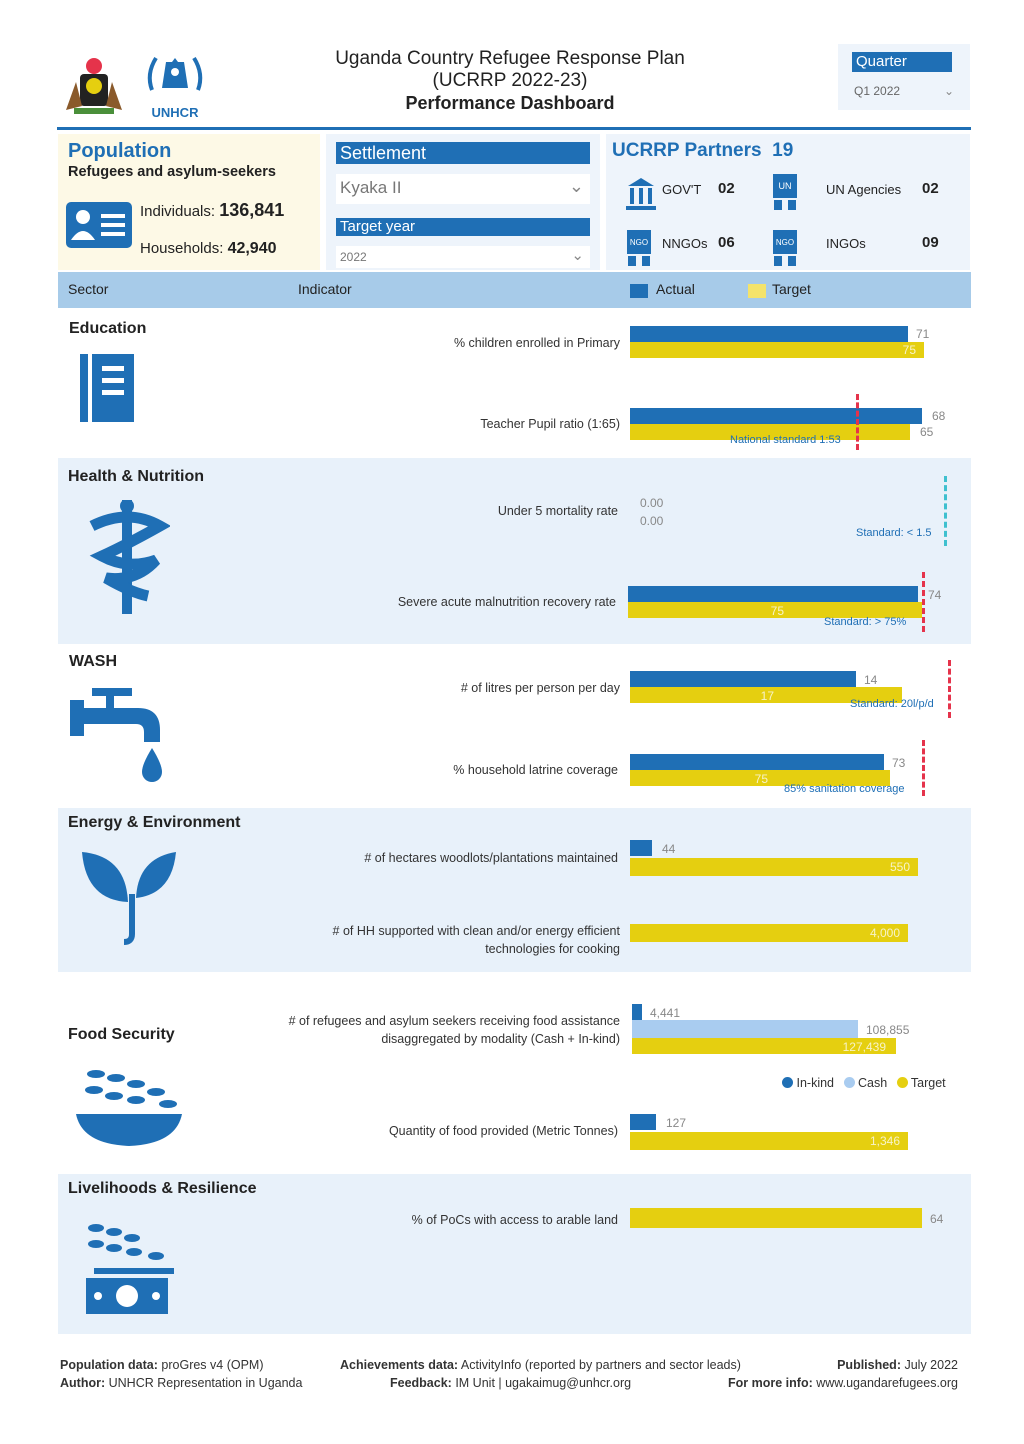 The width and height of the screenshot is (1024, 1444). I want to click on food-legend: In-kind Cash Target, so click(864, 1083).